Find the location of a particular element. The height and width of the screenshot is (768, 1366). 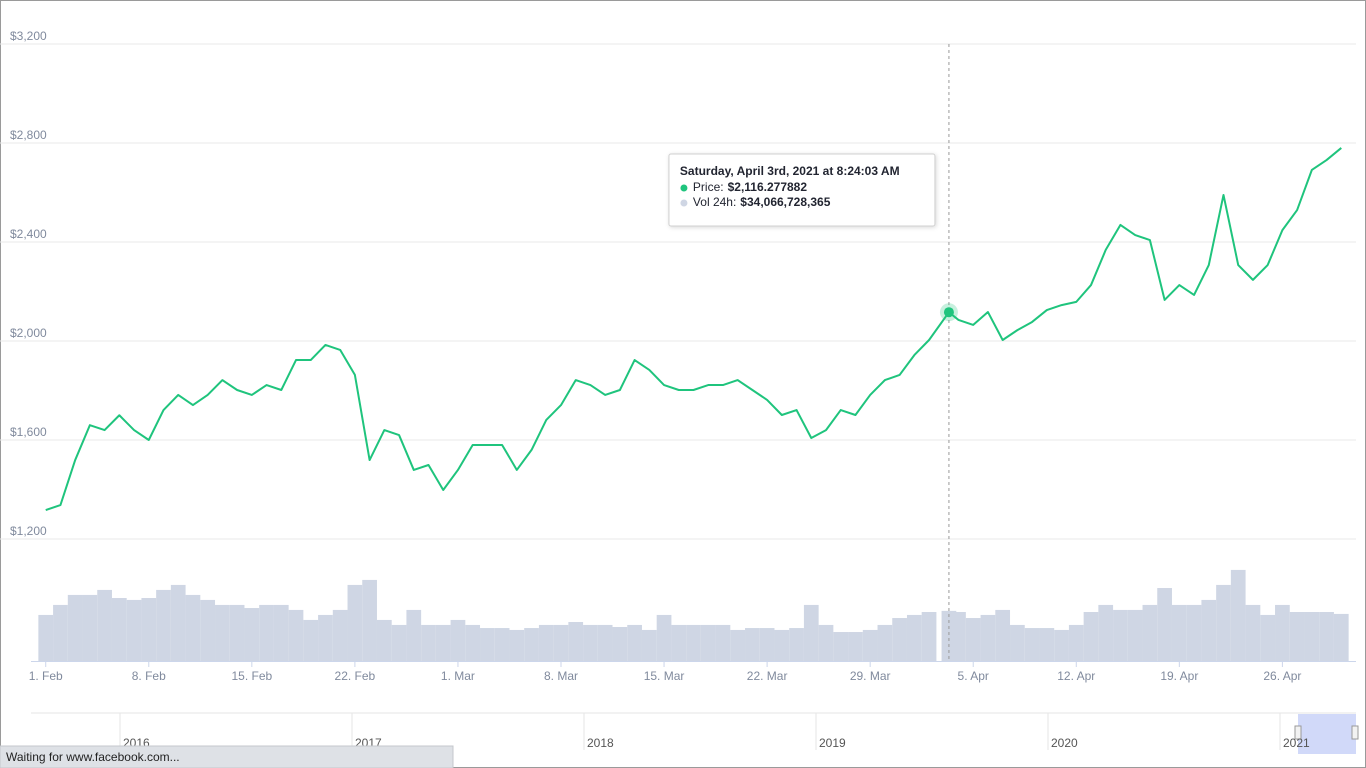

x-tick-label: 26. Apr is located at coordinates (1282, 676).